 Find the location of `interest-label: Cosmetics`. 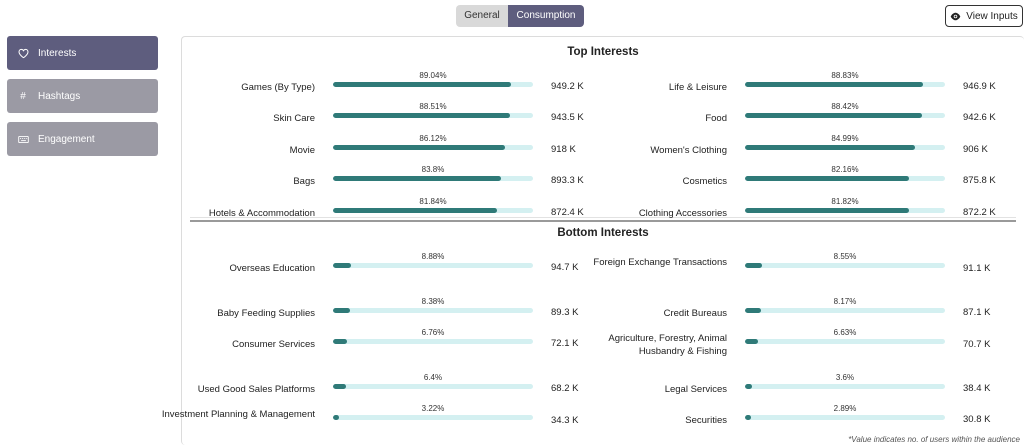

interest-label: Cosmetics is located at coordinates (704, 181).